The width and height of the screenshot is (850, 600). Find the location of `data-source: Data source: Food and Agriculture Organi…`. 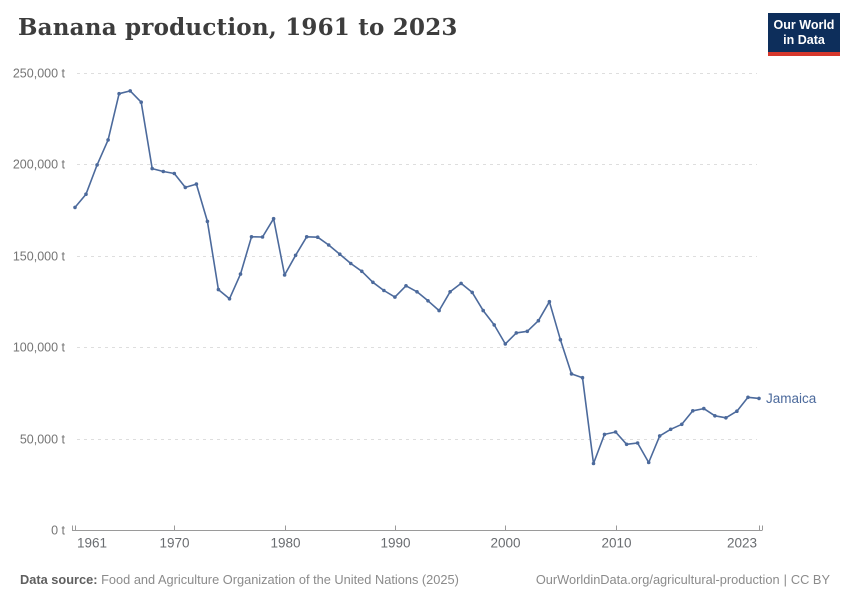

data-source: Data source: Food and Agriculture Organi… is located at coordinates (239, 579).